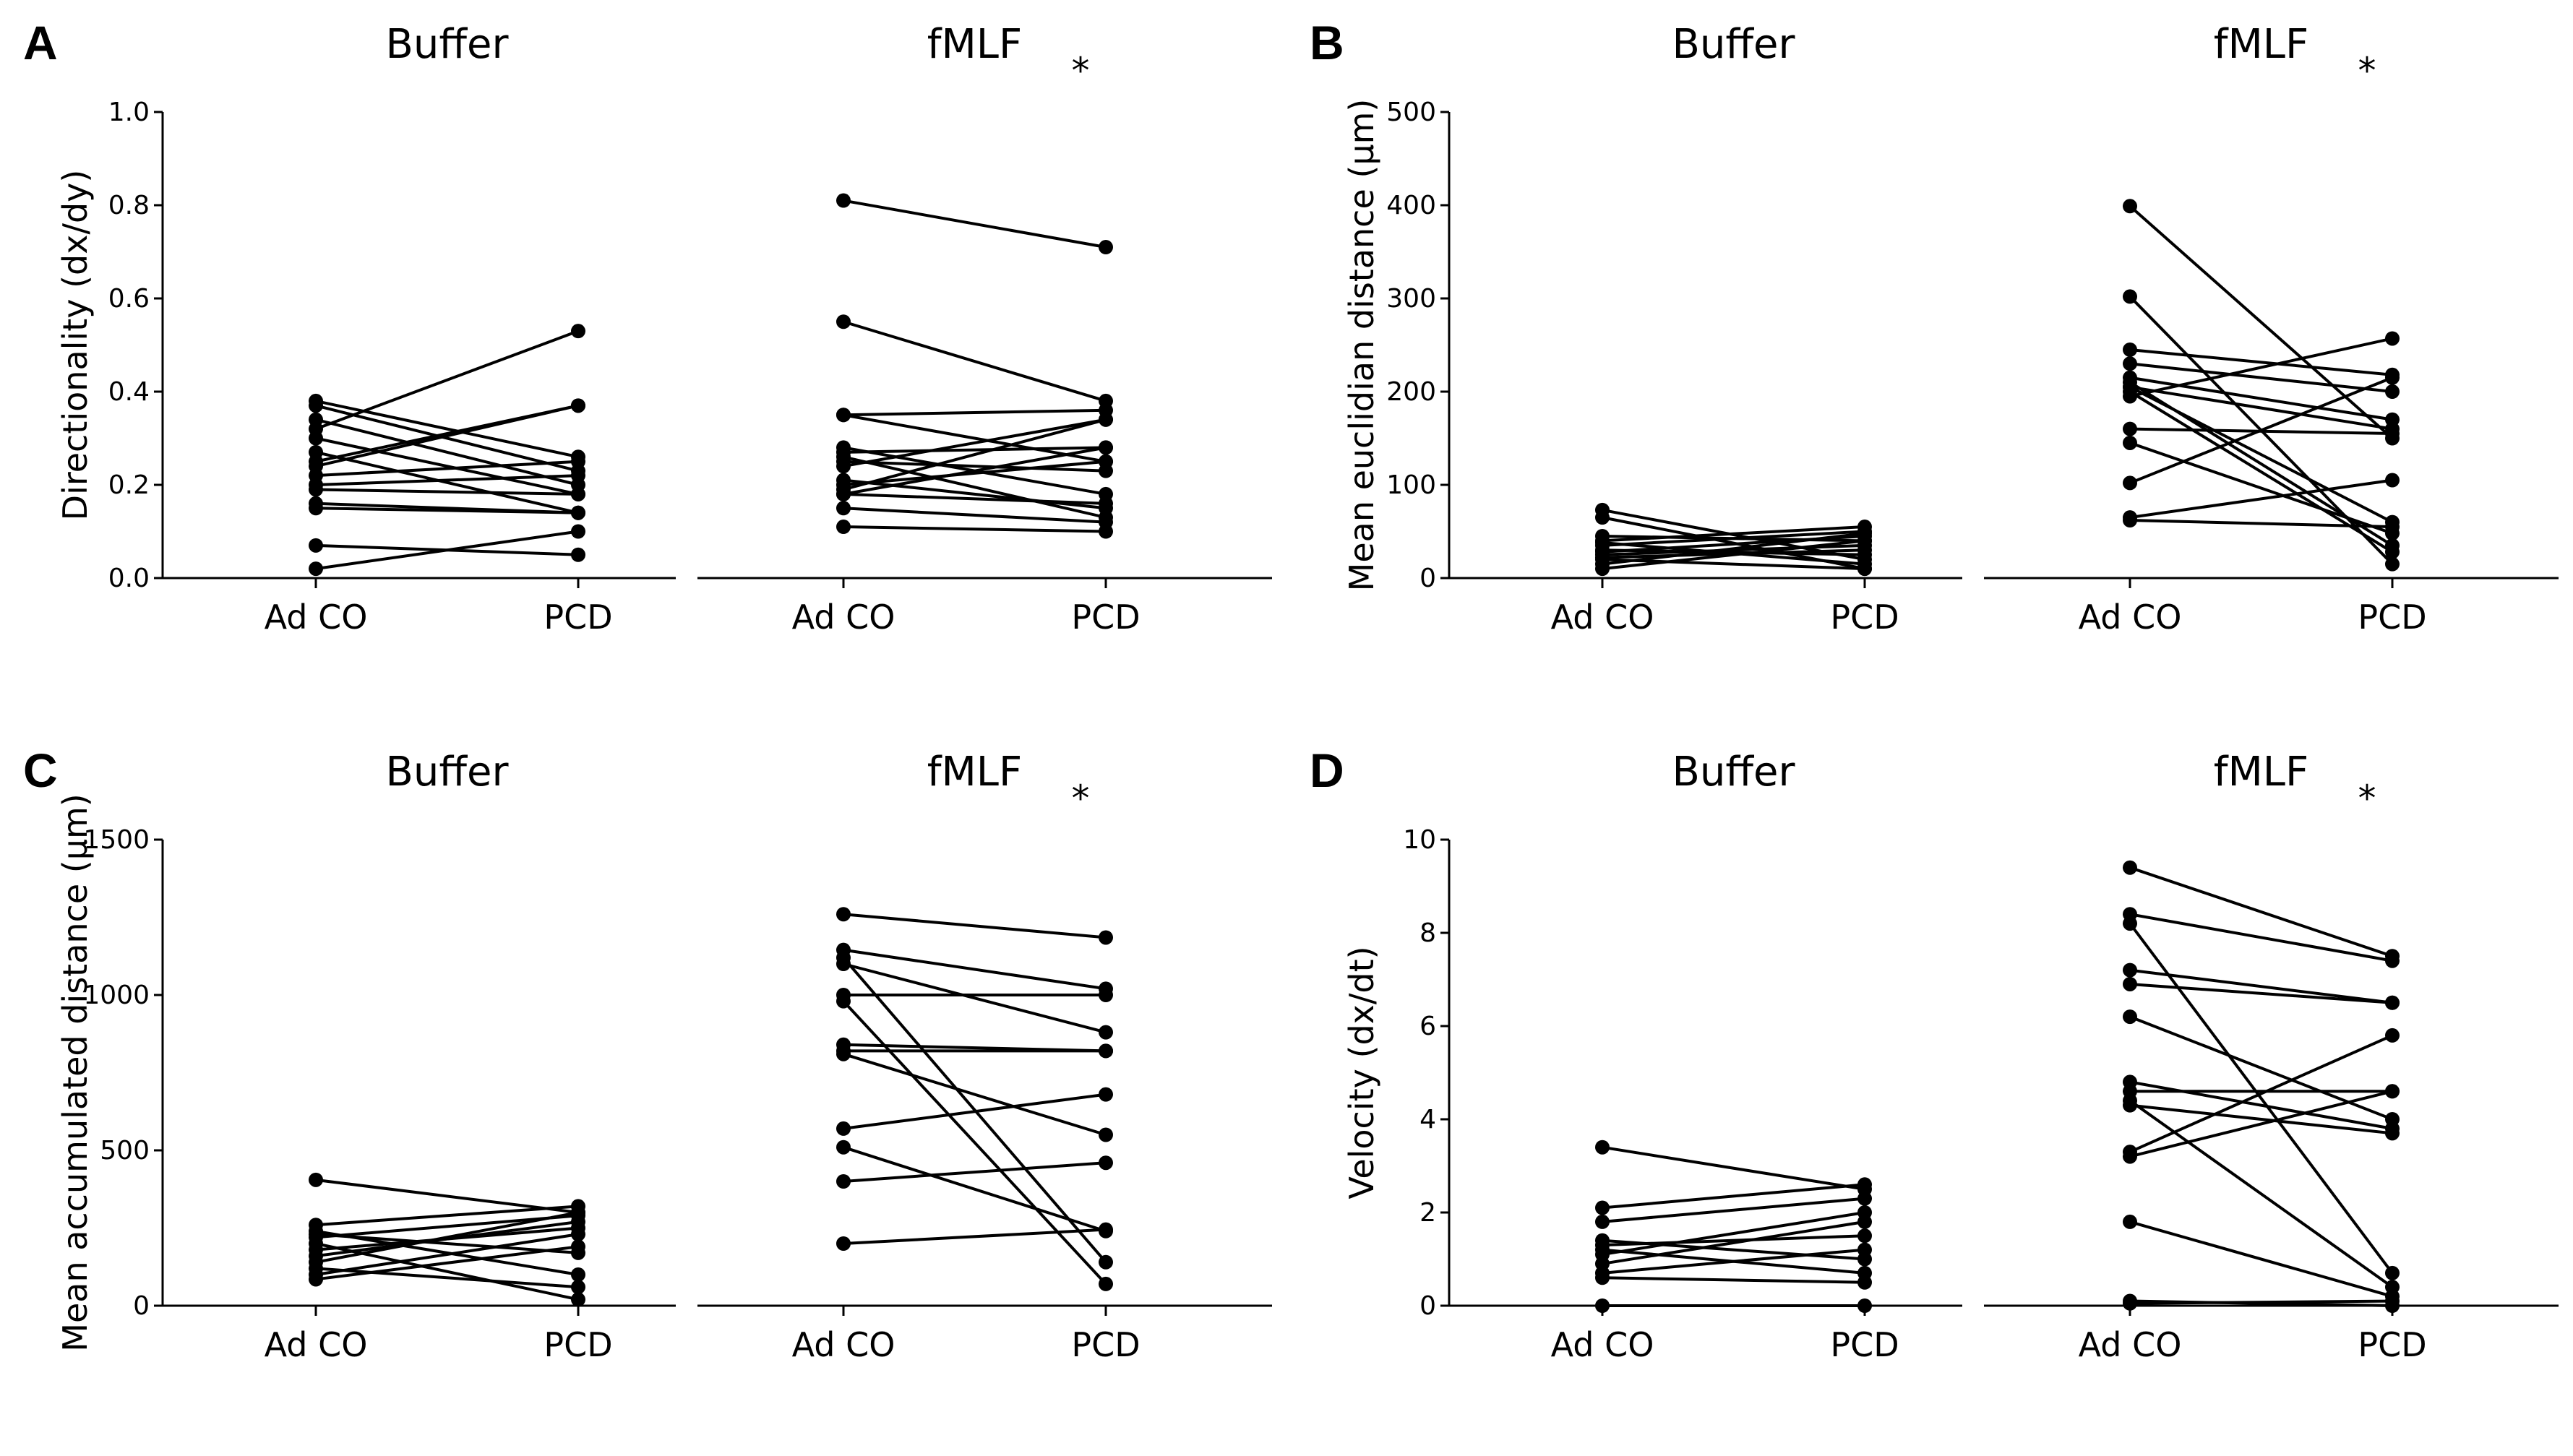 Image resolution: width=2573 pixels, height=1456 pixels. What do you see at coordinates (125, 1151) in the screenshot?
I see `y-tick-label: 500` at bounding box center [125, 1151].